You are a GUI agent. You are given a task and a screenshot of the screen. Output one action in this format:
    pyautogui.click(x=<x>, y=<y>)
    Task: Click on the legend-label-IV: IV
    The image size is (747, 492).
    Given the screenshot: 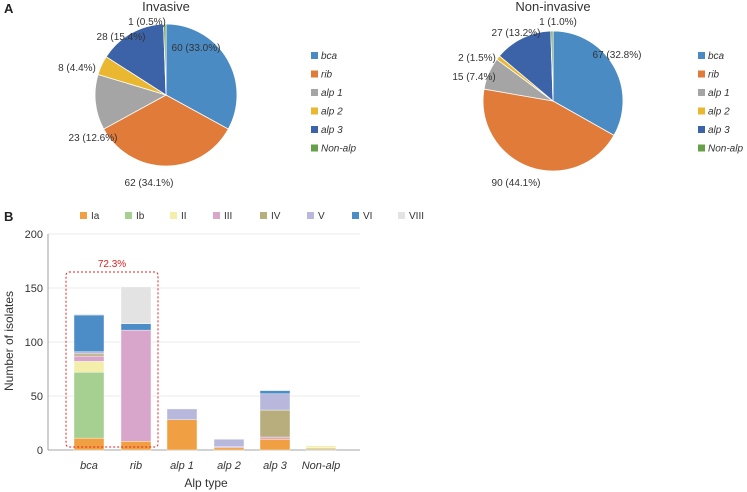 What is the action you would take?
    pyautogui.click(x=276, y=216)
    